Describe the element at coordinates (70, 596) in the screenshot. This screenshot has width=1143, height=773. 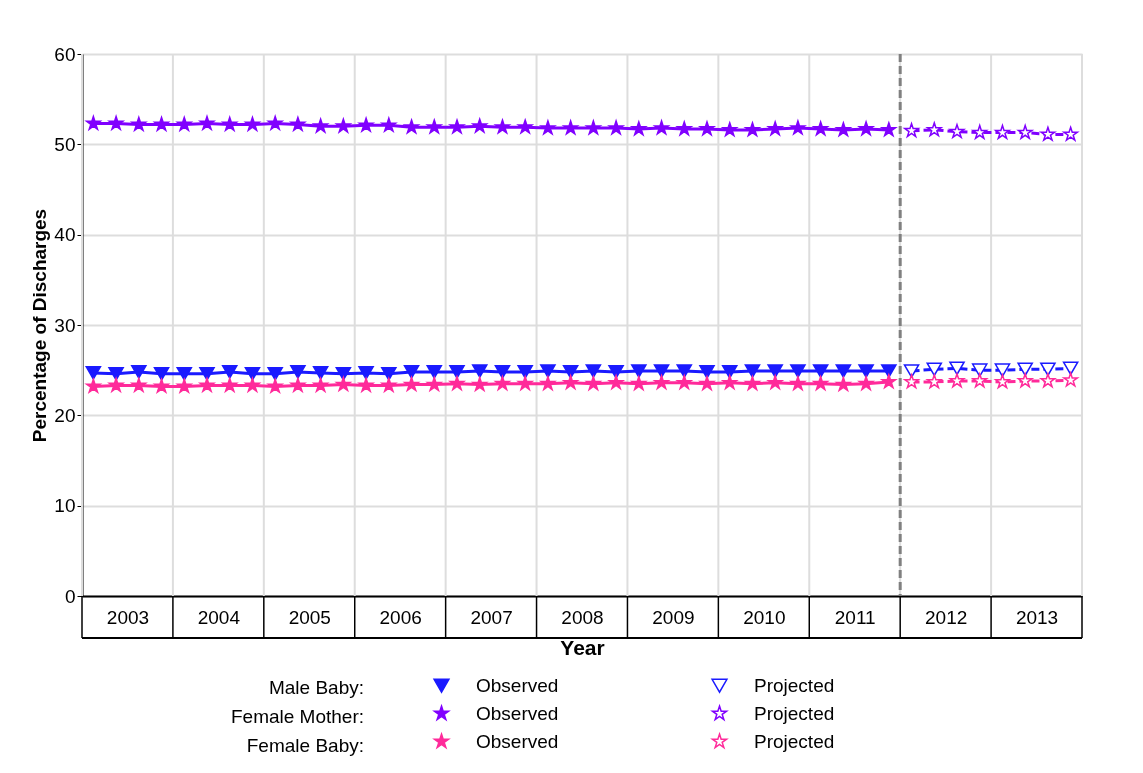
I see `y-tick-label: 0` at that location.